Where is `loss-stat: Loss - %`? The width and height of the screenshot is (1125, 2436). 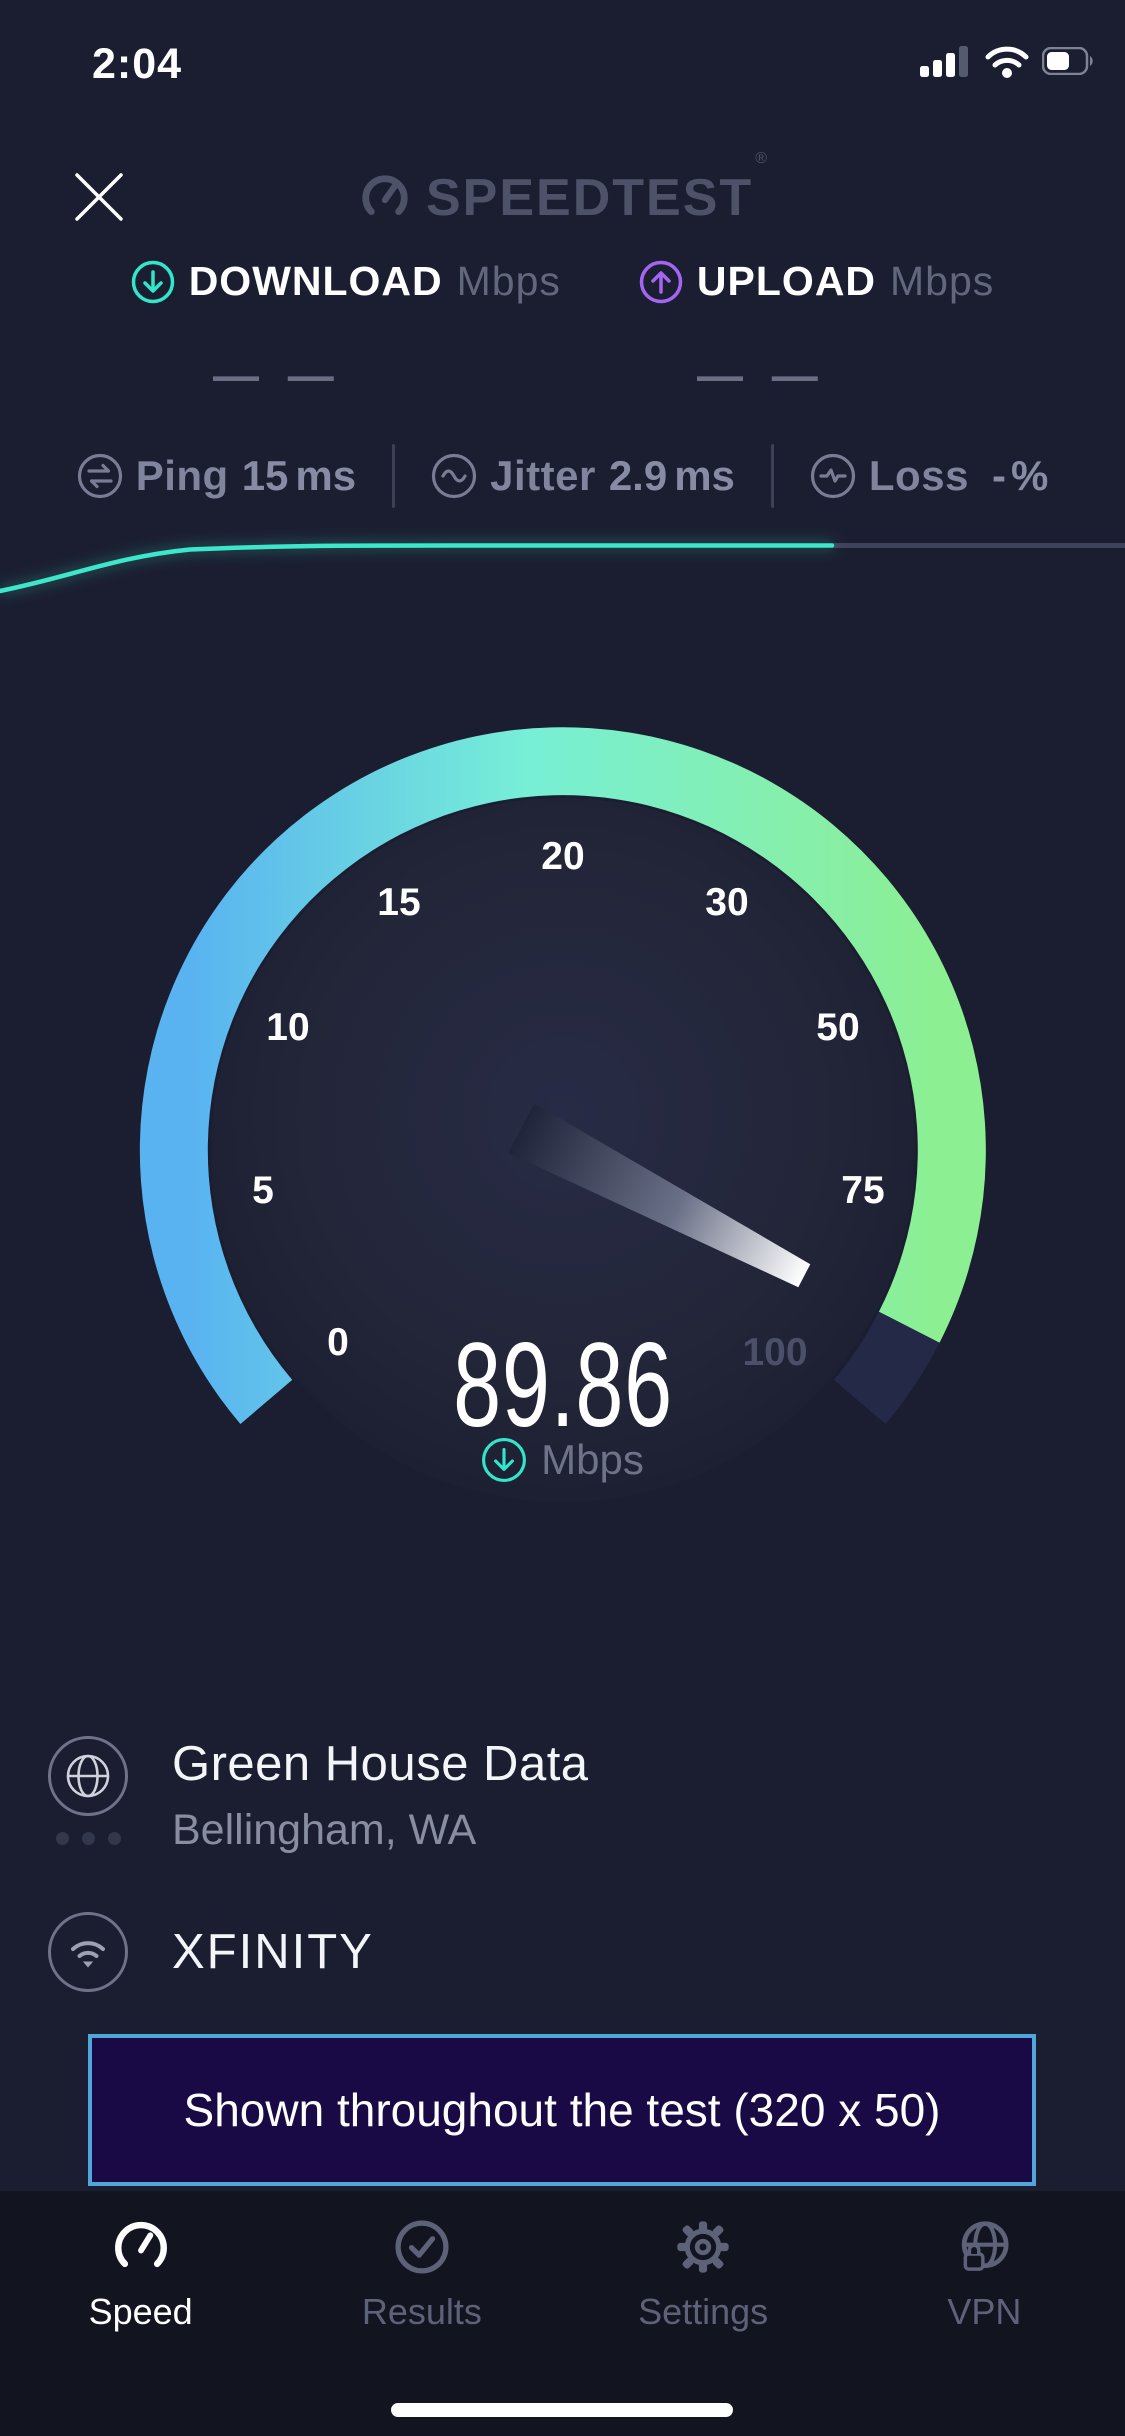
loss-stat: Loss - % is located at coordinates (929, 476).